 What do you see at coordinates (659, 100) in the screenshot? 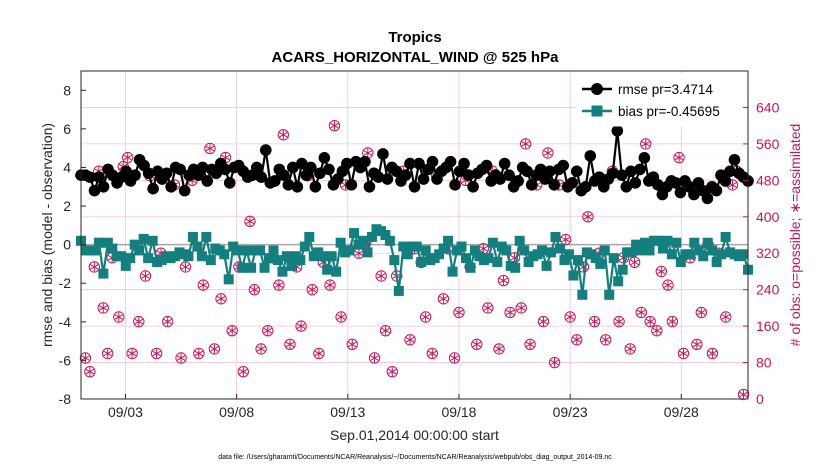
I see `legend-box` at bounding box center [659, 100].